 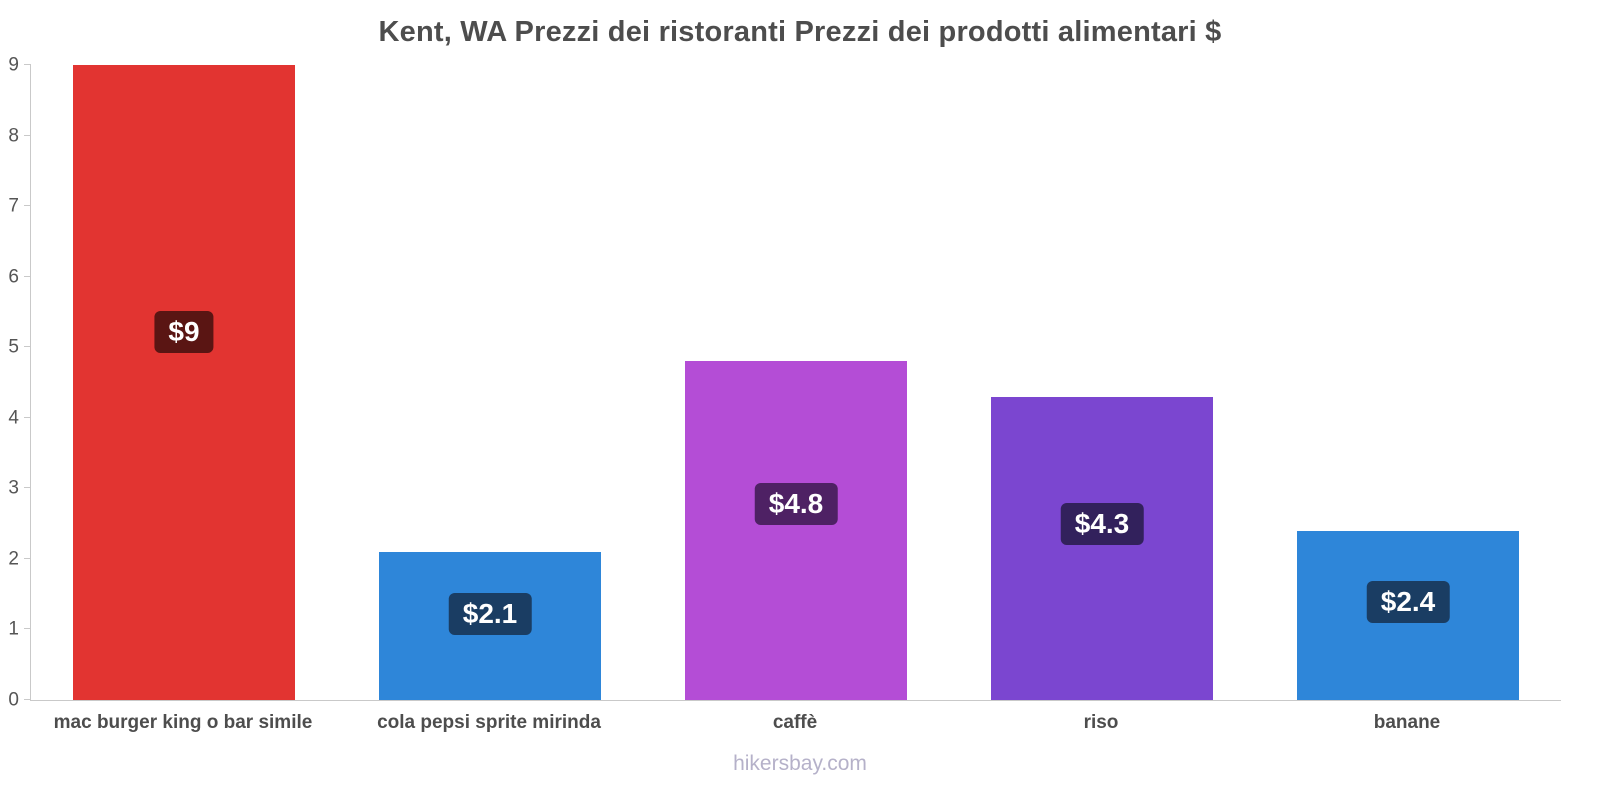 I want to click on y-tick-label: 0, so click(x=13, y=700).